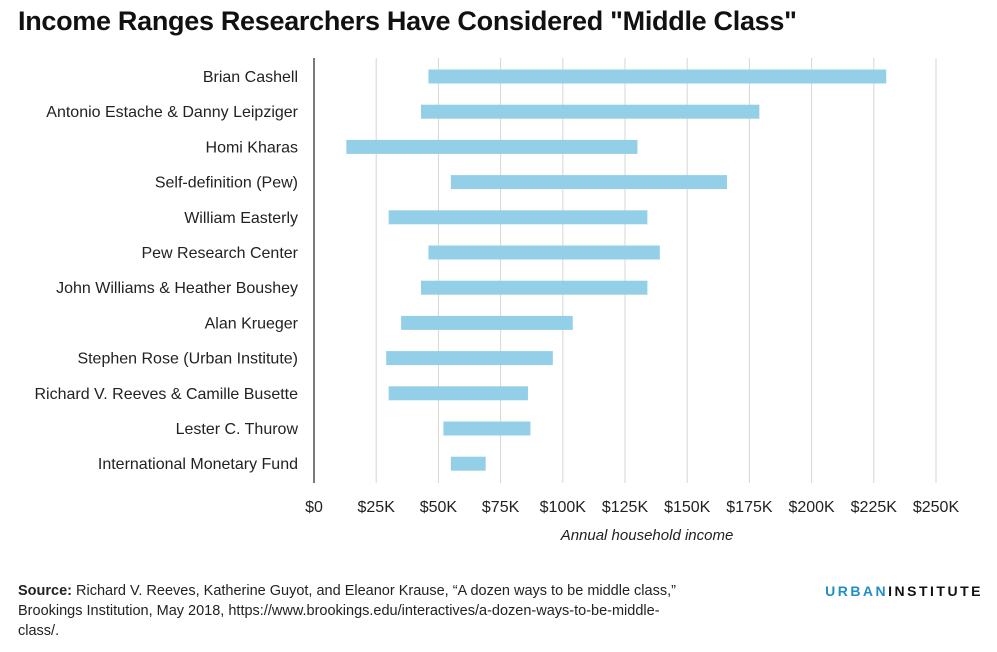 The width and height of the screenshot is (997, 652). Describe the element at coordinates (687, 507) in the screenshot. I see `x-tick-label: $150K` at that location.